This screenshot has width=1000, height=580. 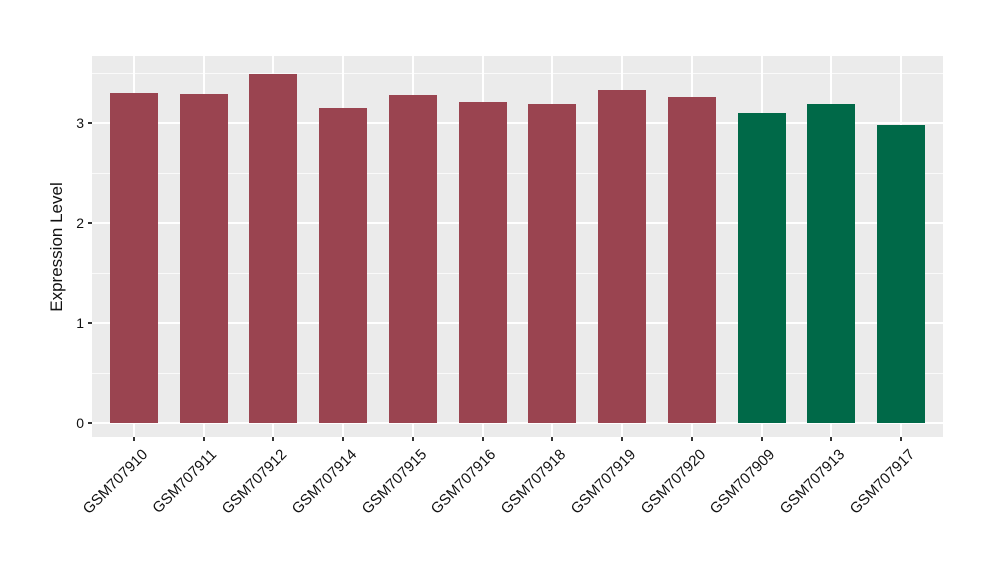 What do you see at coordinates (80, 123) in the screenshot?
I see `y-tick-label: 3` at bounding box center [80, 123].